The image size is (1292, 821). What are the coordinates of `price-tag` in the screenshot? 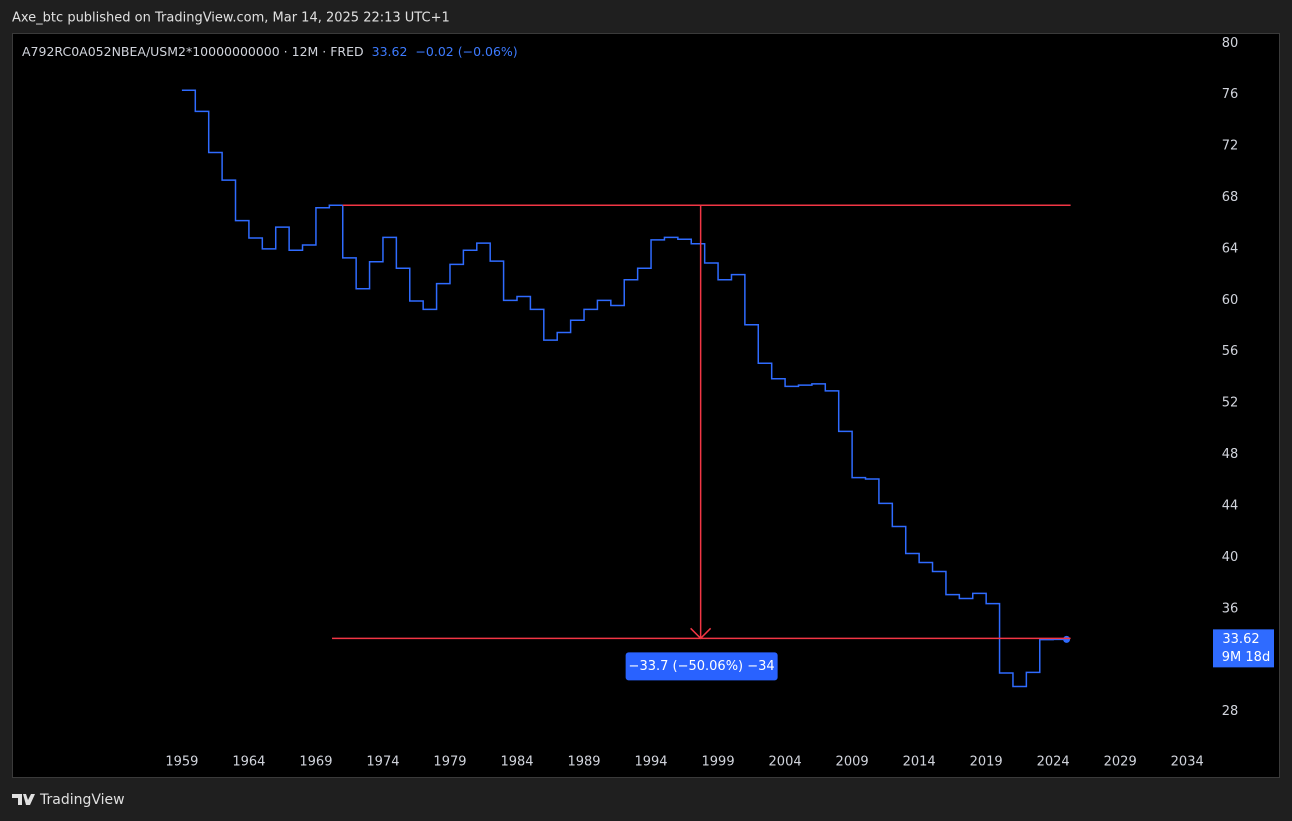 It's located at (1243, 648).